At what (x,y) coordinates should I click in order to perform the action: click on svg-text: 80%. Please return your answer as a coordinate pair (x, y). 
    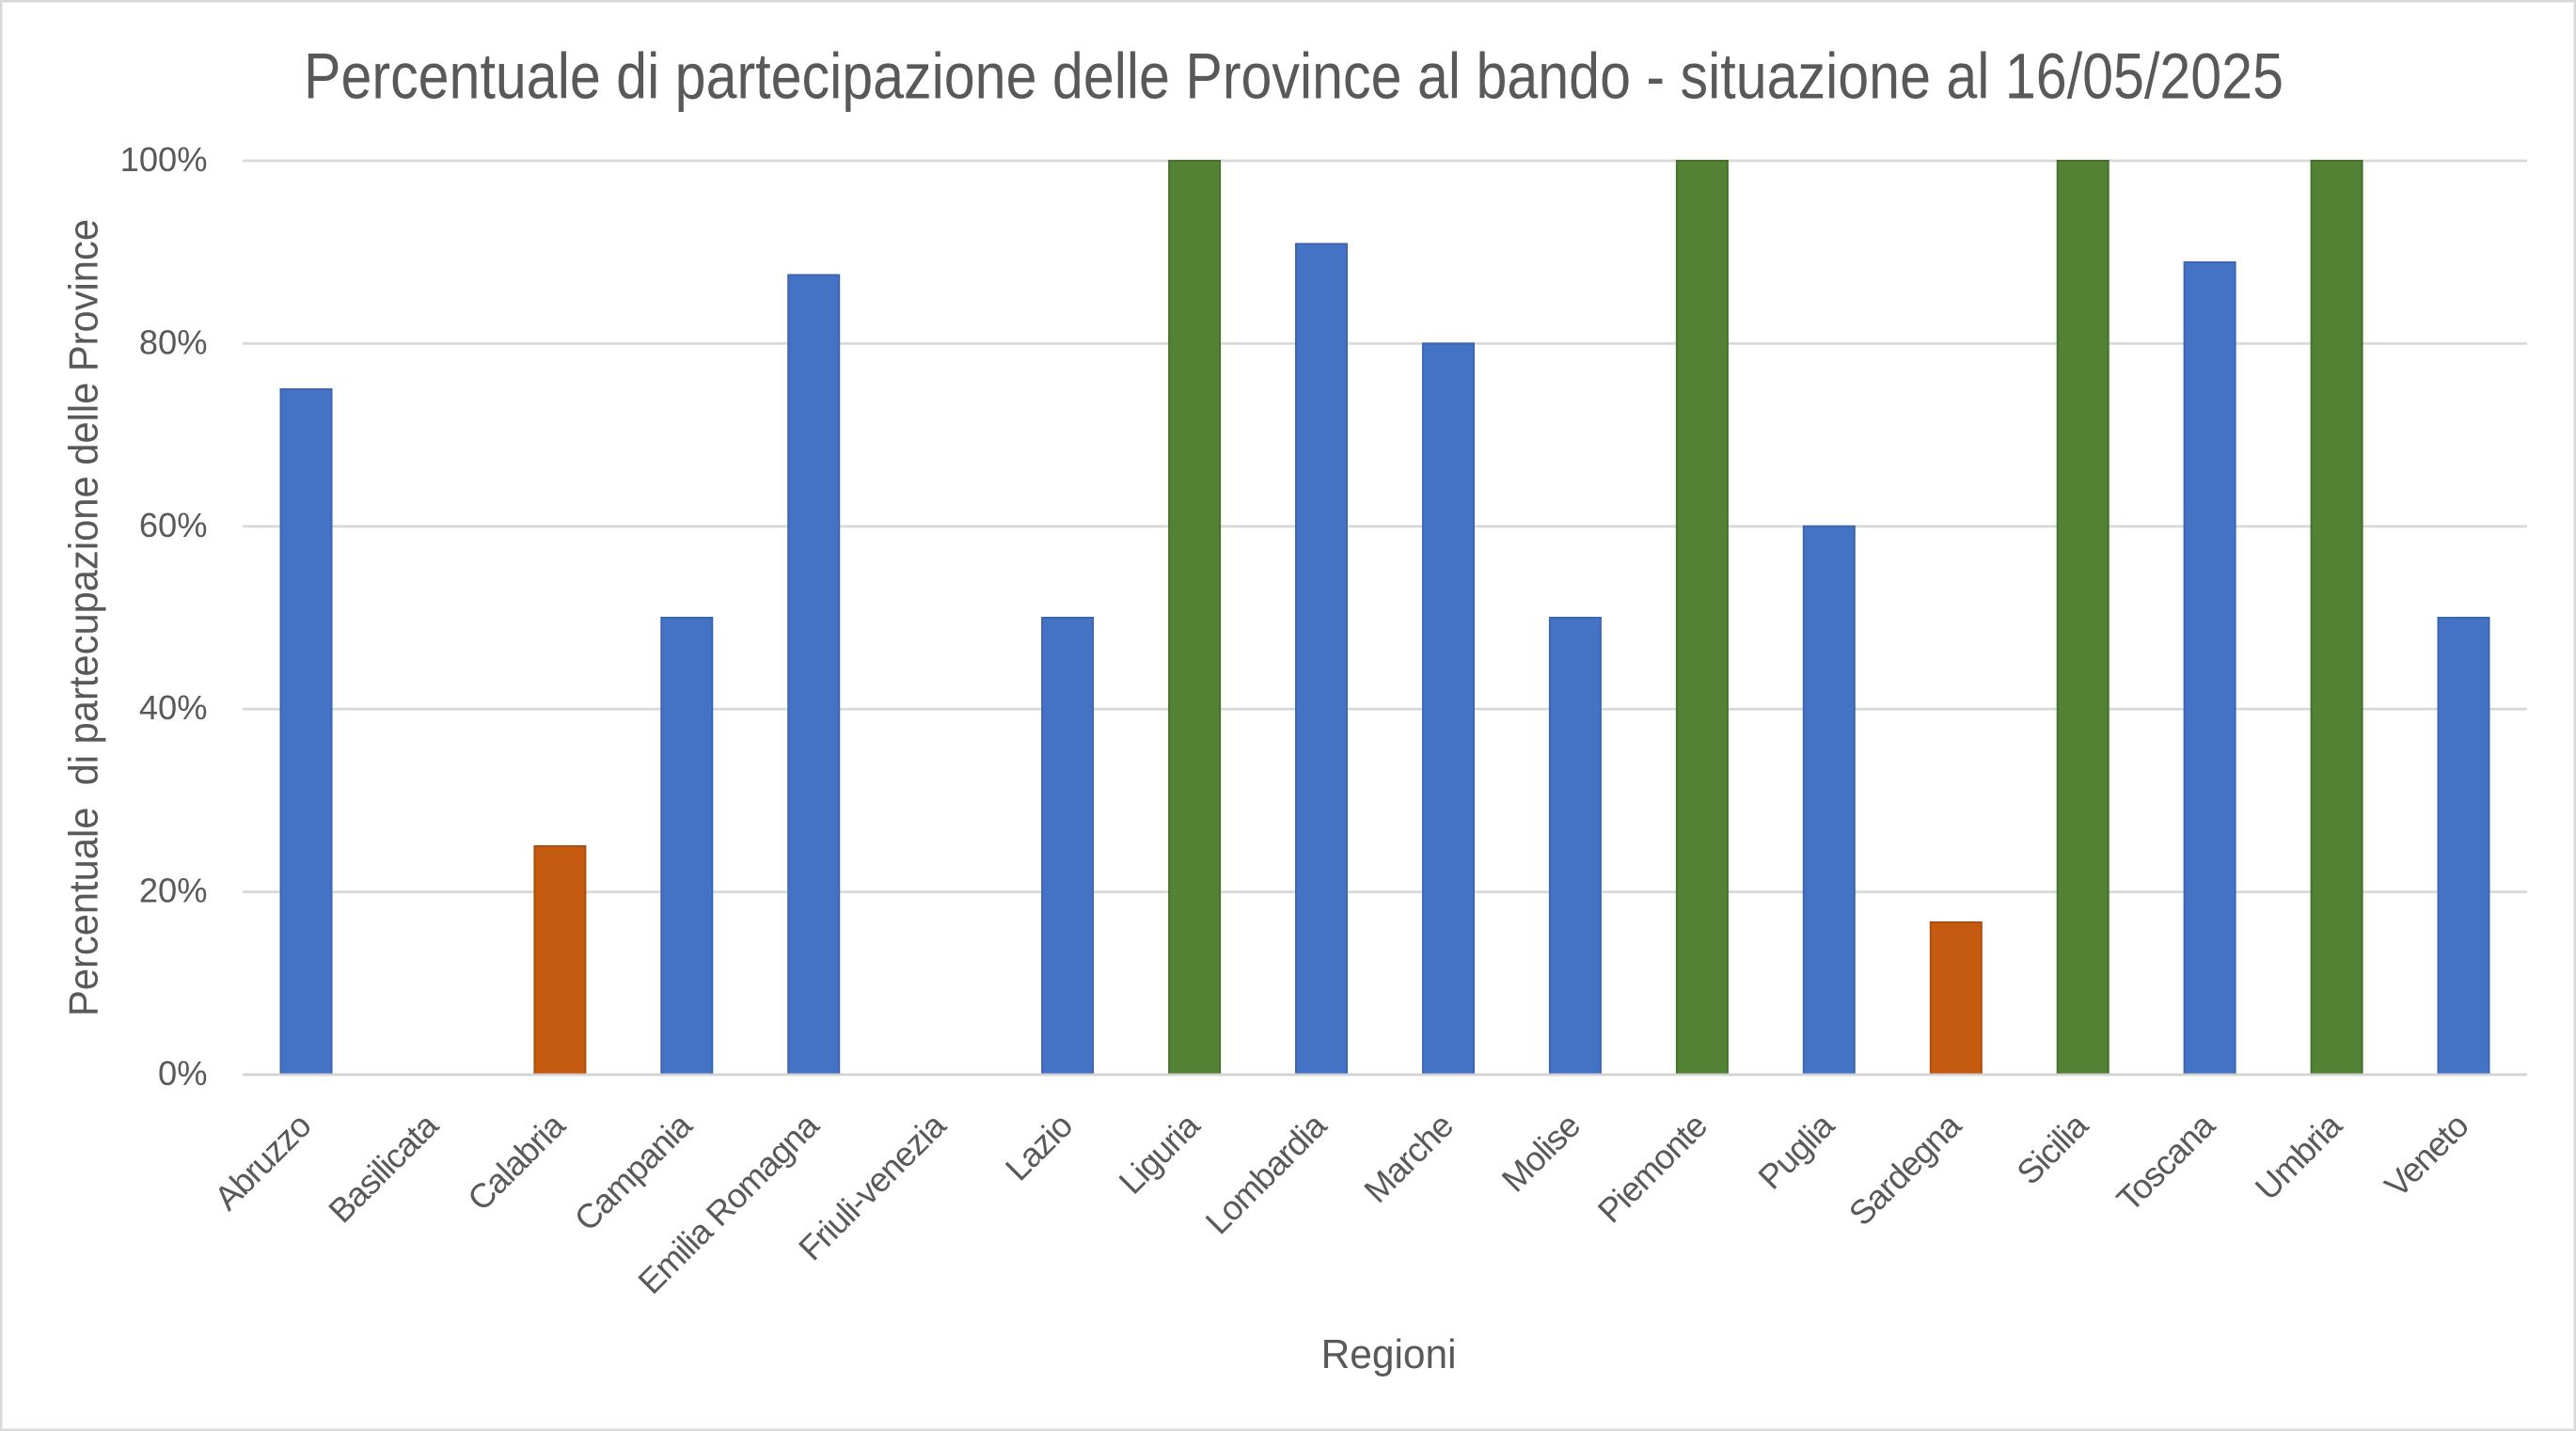
    Looking at the image, I should click on (173, 342).